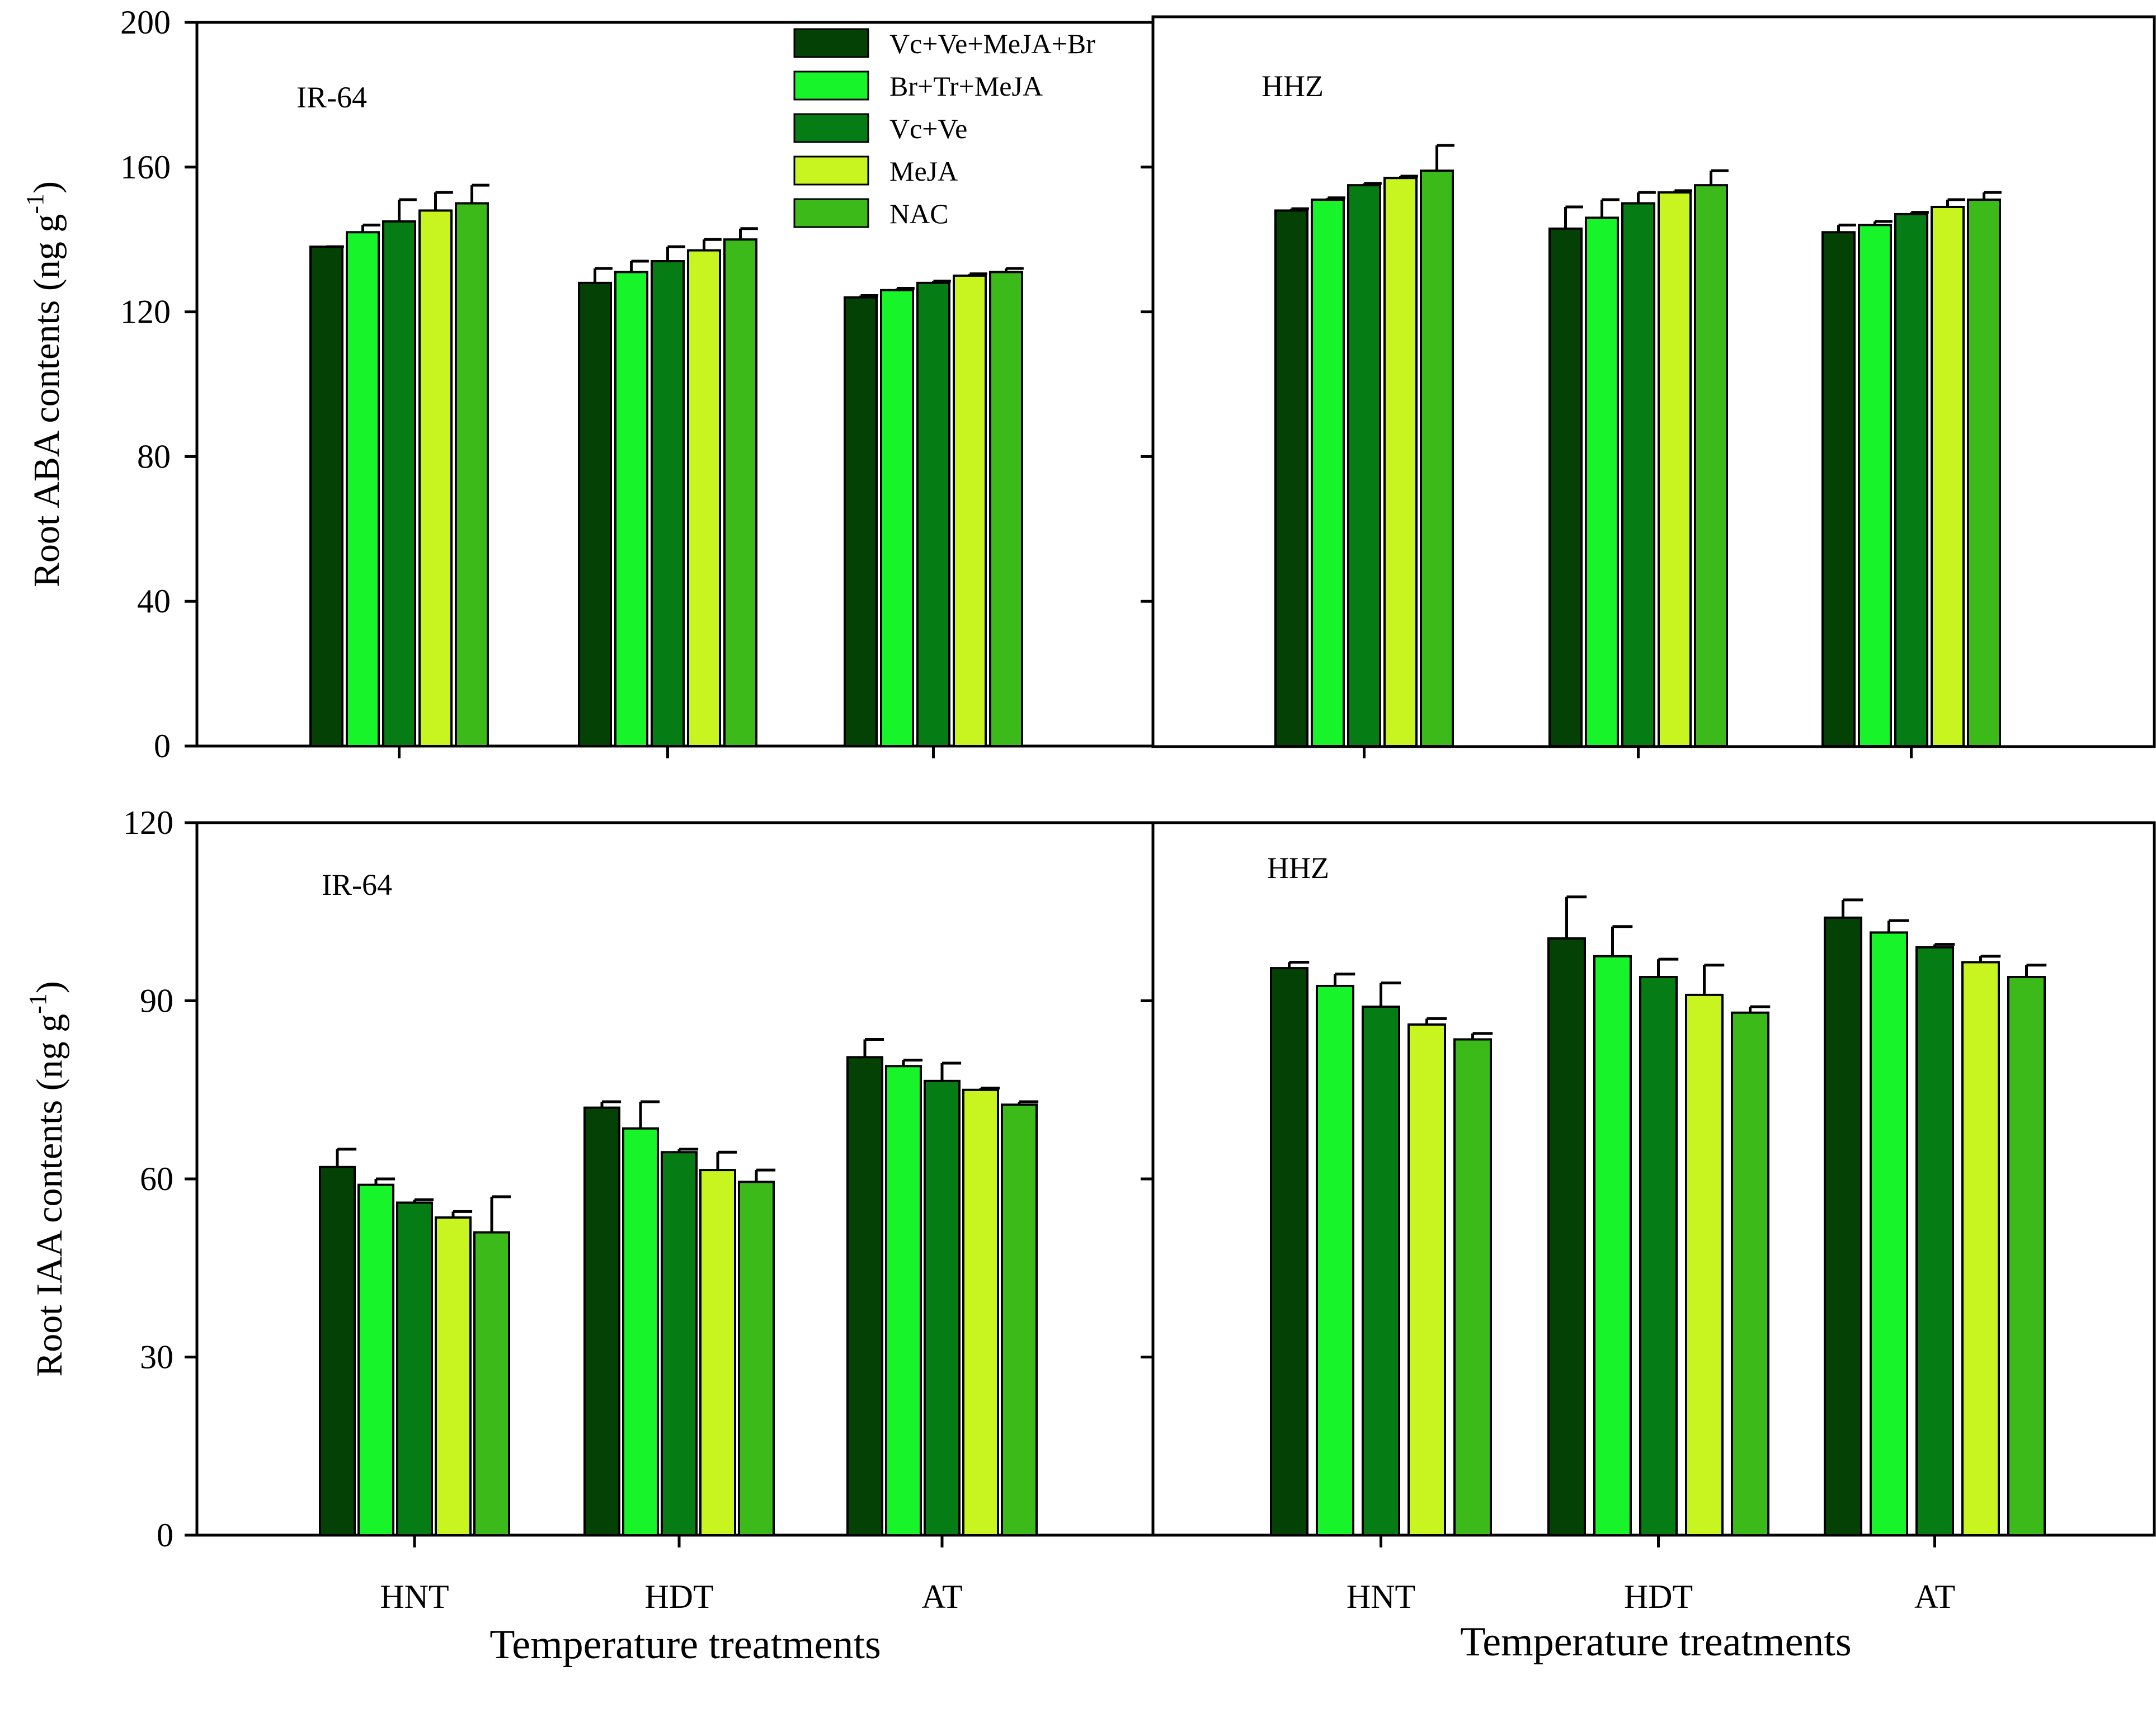 Image resolution: width=2156 pixels, height=1713 pixels. What do you see at coordinates (148, 822) in the screenshot?
I see `iaa-ir64-ytick-label: 120` at bounding box center [148, 822].